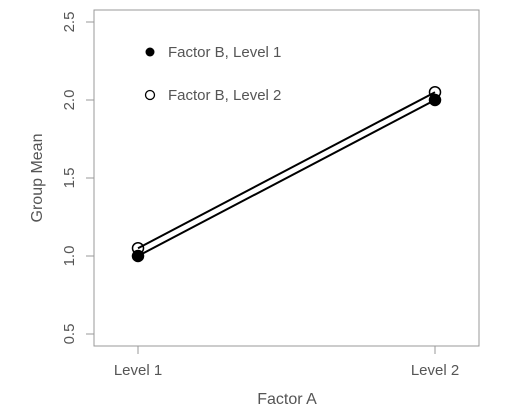 Image resolution: width=507 pixels, height=404 pixels. Describe the element at coordinates (69, 334) in the screenshot. I see `y-tick-label-0: 0.5` at that location.